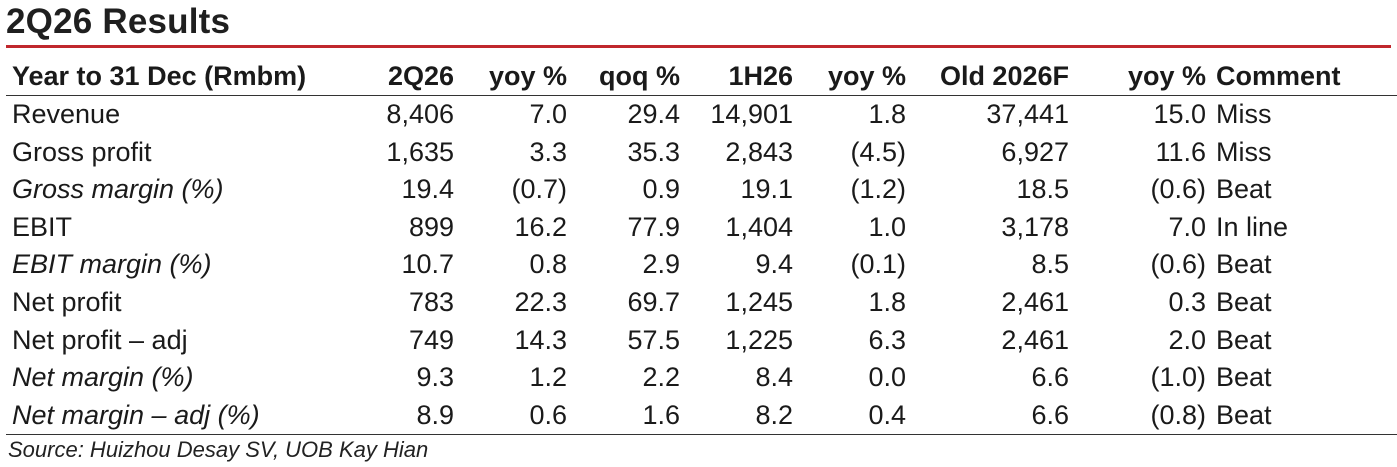 The width and height of the screenshot is (1397, 467). I want to click on table-cell: 8.2, so click(736, 416).